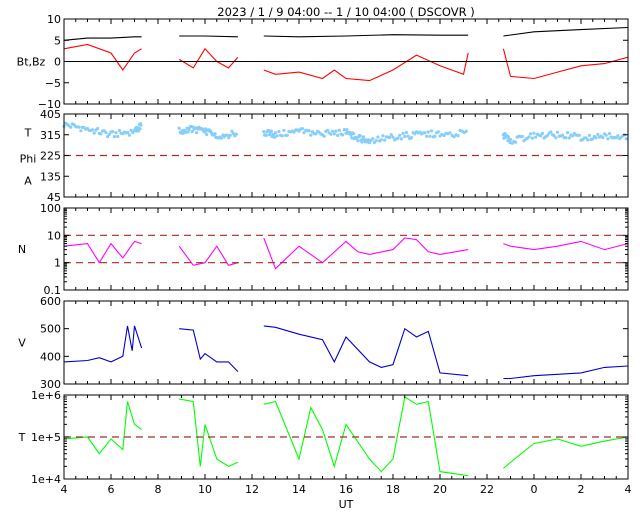  Describe the element at coordinates (252, 489) in the screenshot. I see `x-tick-label: 12` at that location.